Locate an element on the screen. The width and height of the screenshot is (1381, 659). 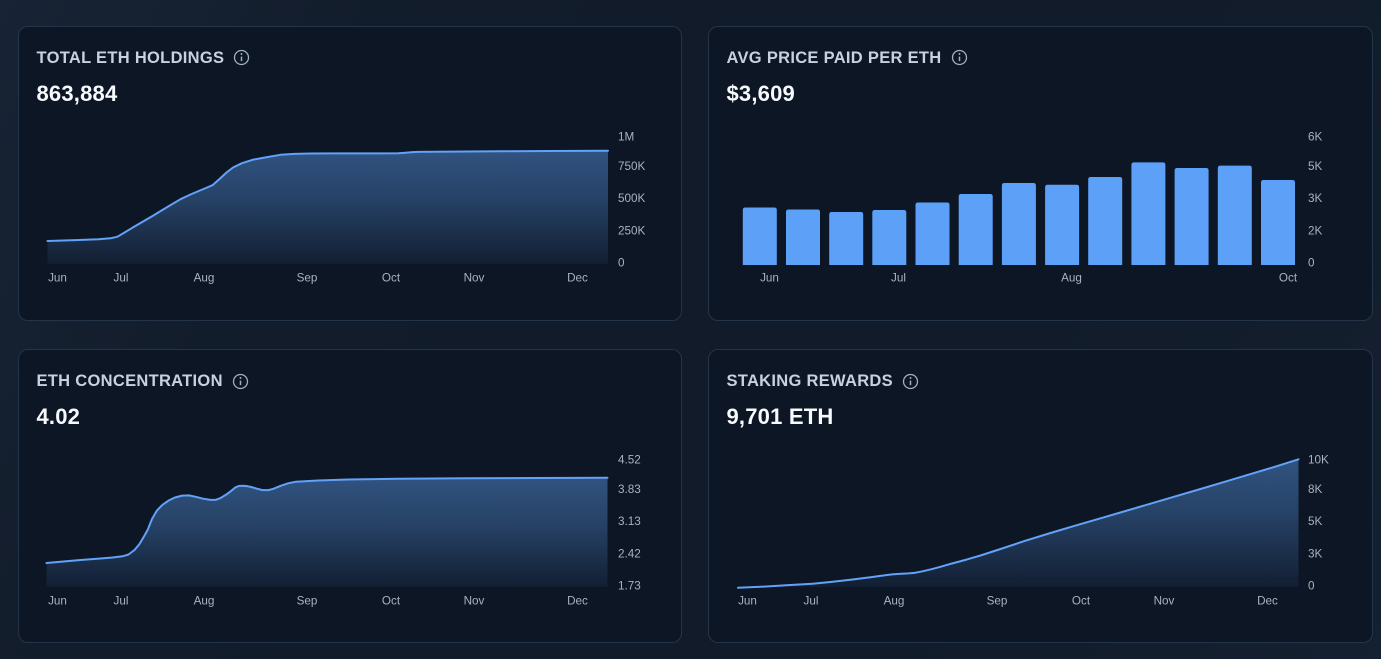
svg-text: 3.13 is located at coordinates (629, 521).